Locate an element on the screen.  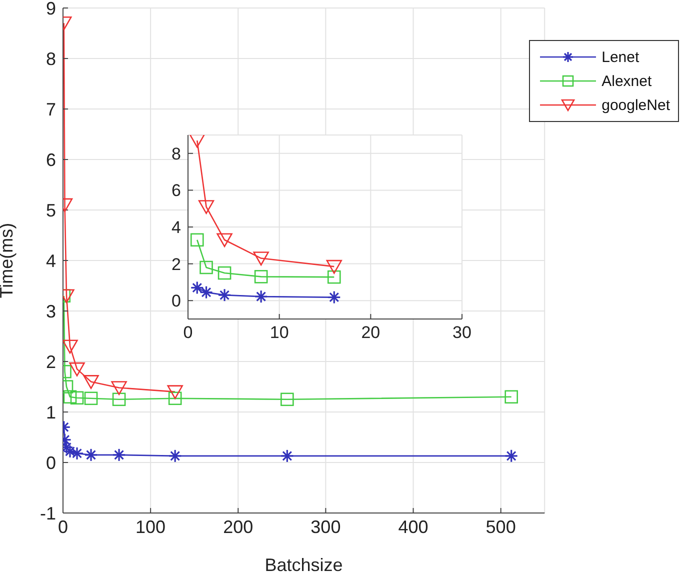
legend-label: Lenet is located at coordinates (621, 57).